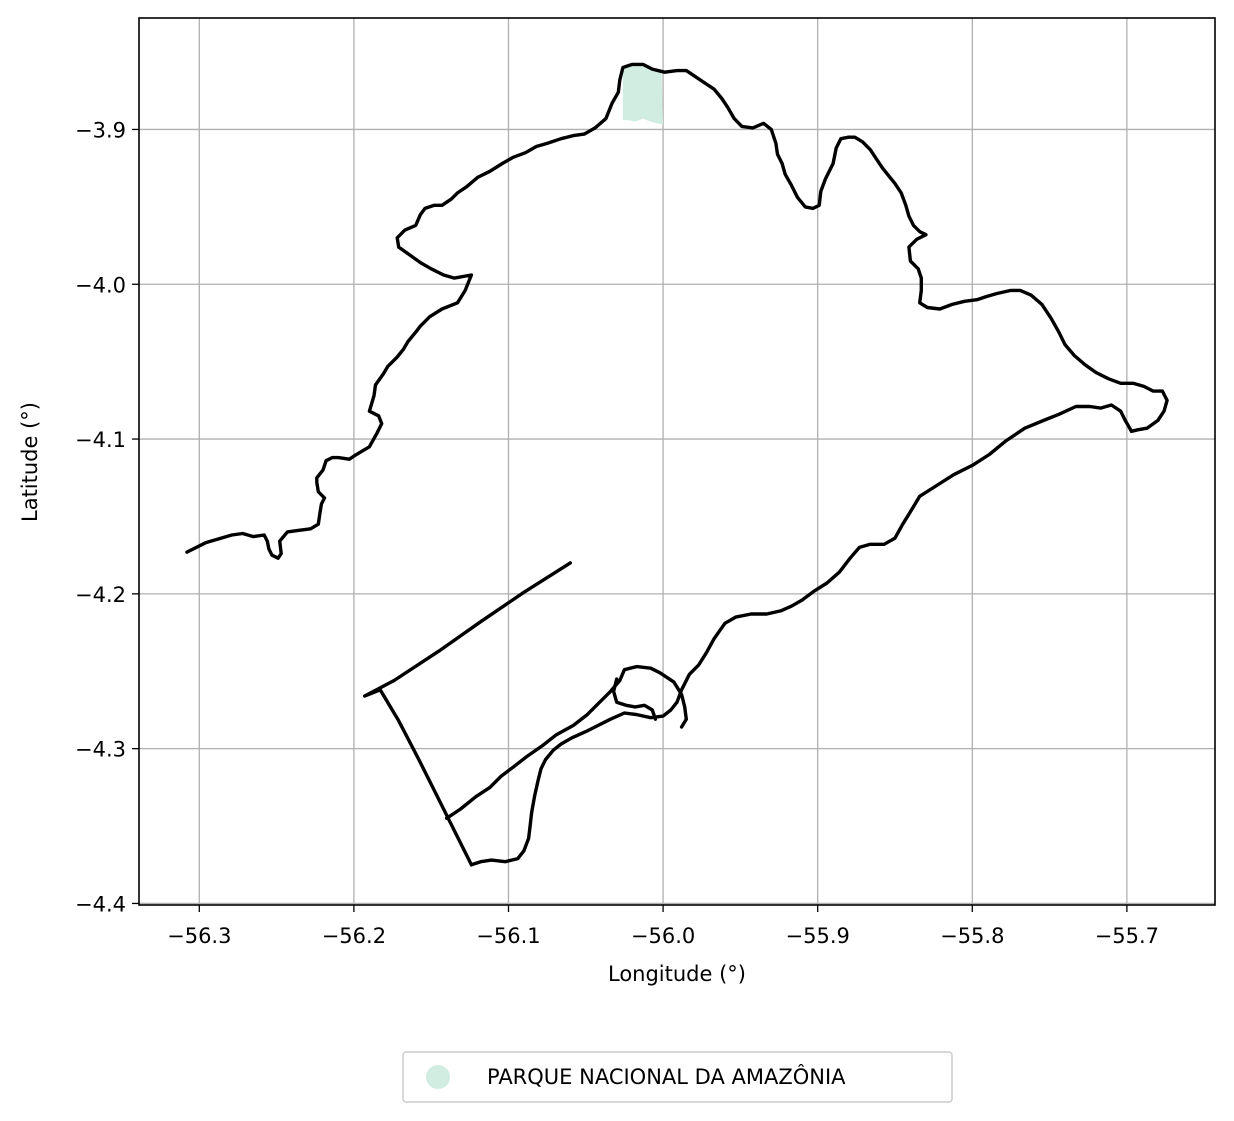  What do you see at coordinates (100, 130) in the screenshot?
I see `y-tick-label: −3.9` at bounding box center [100, 130].